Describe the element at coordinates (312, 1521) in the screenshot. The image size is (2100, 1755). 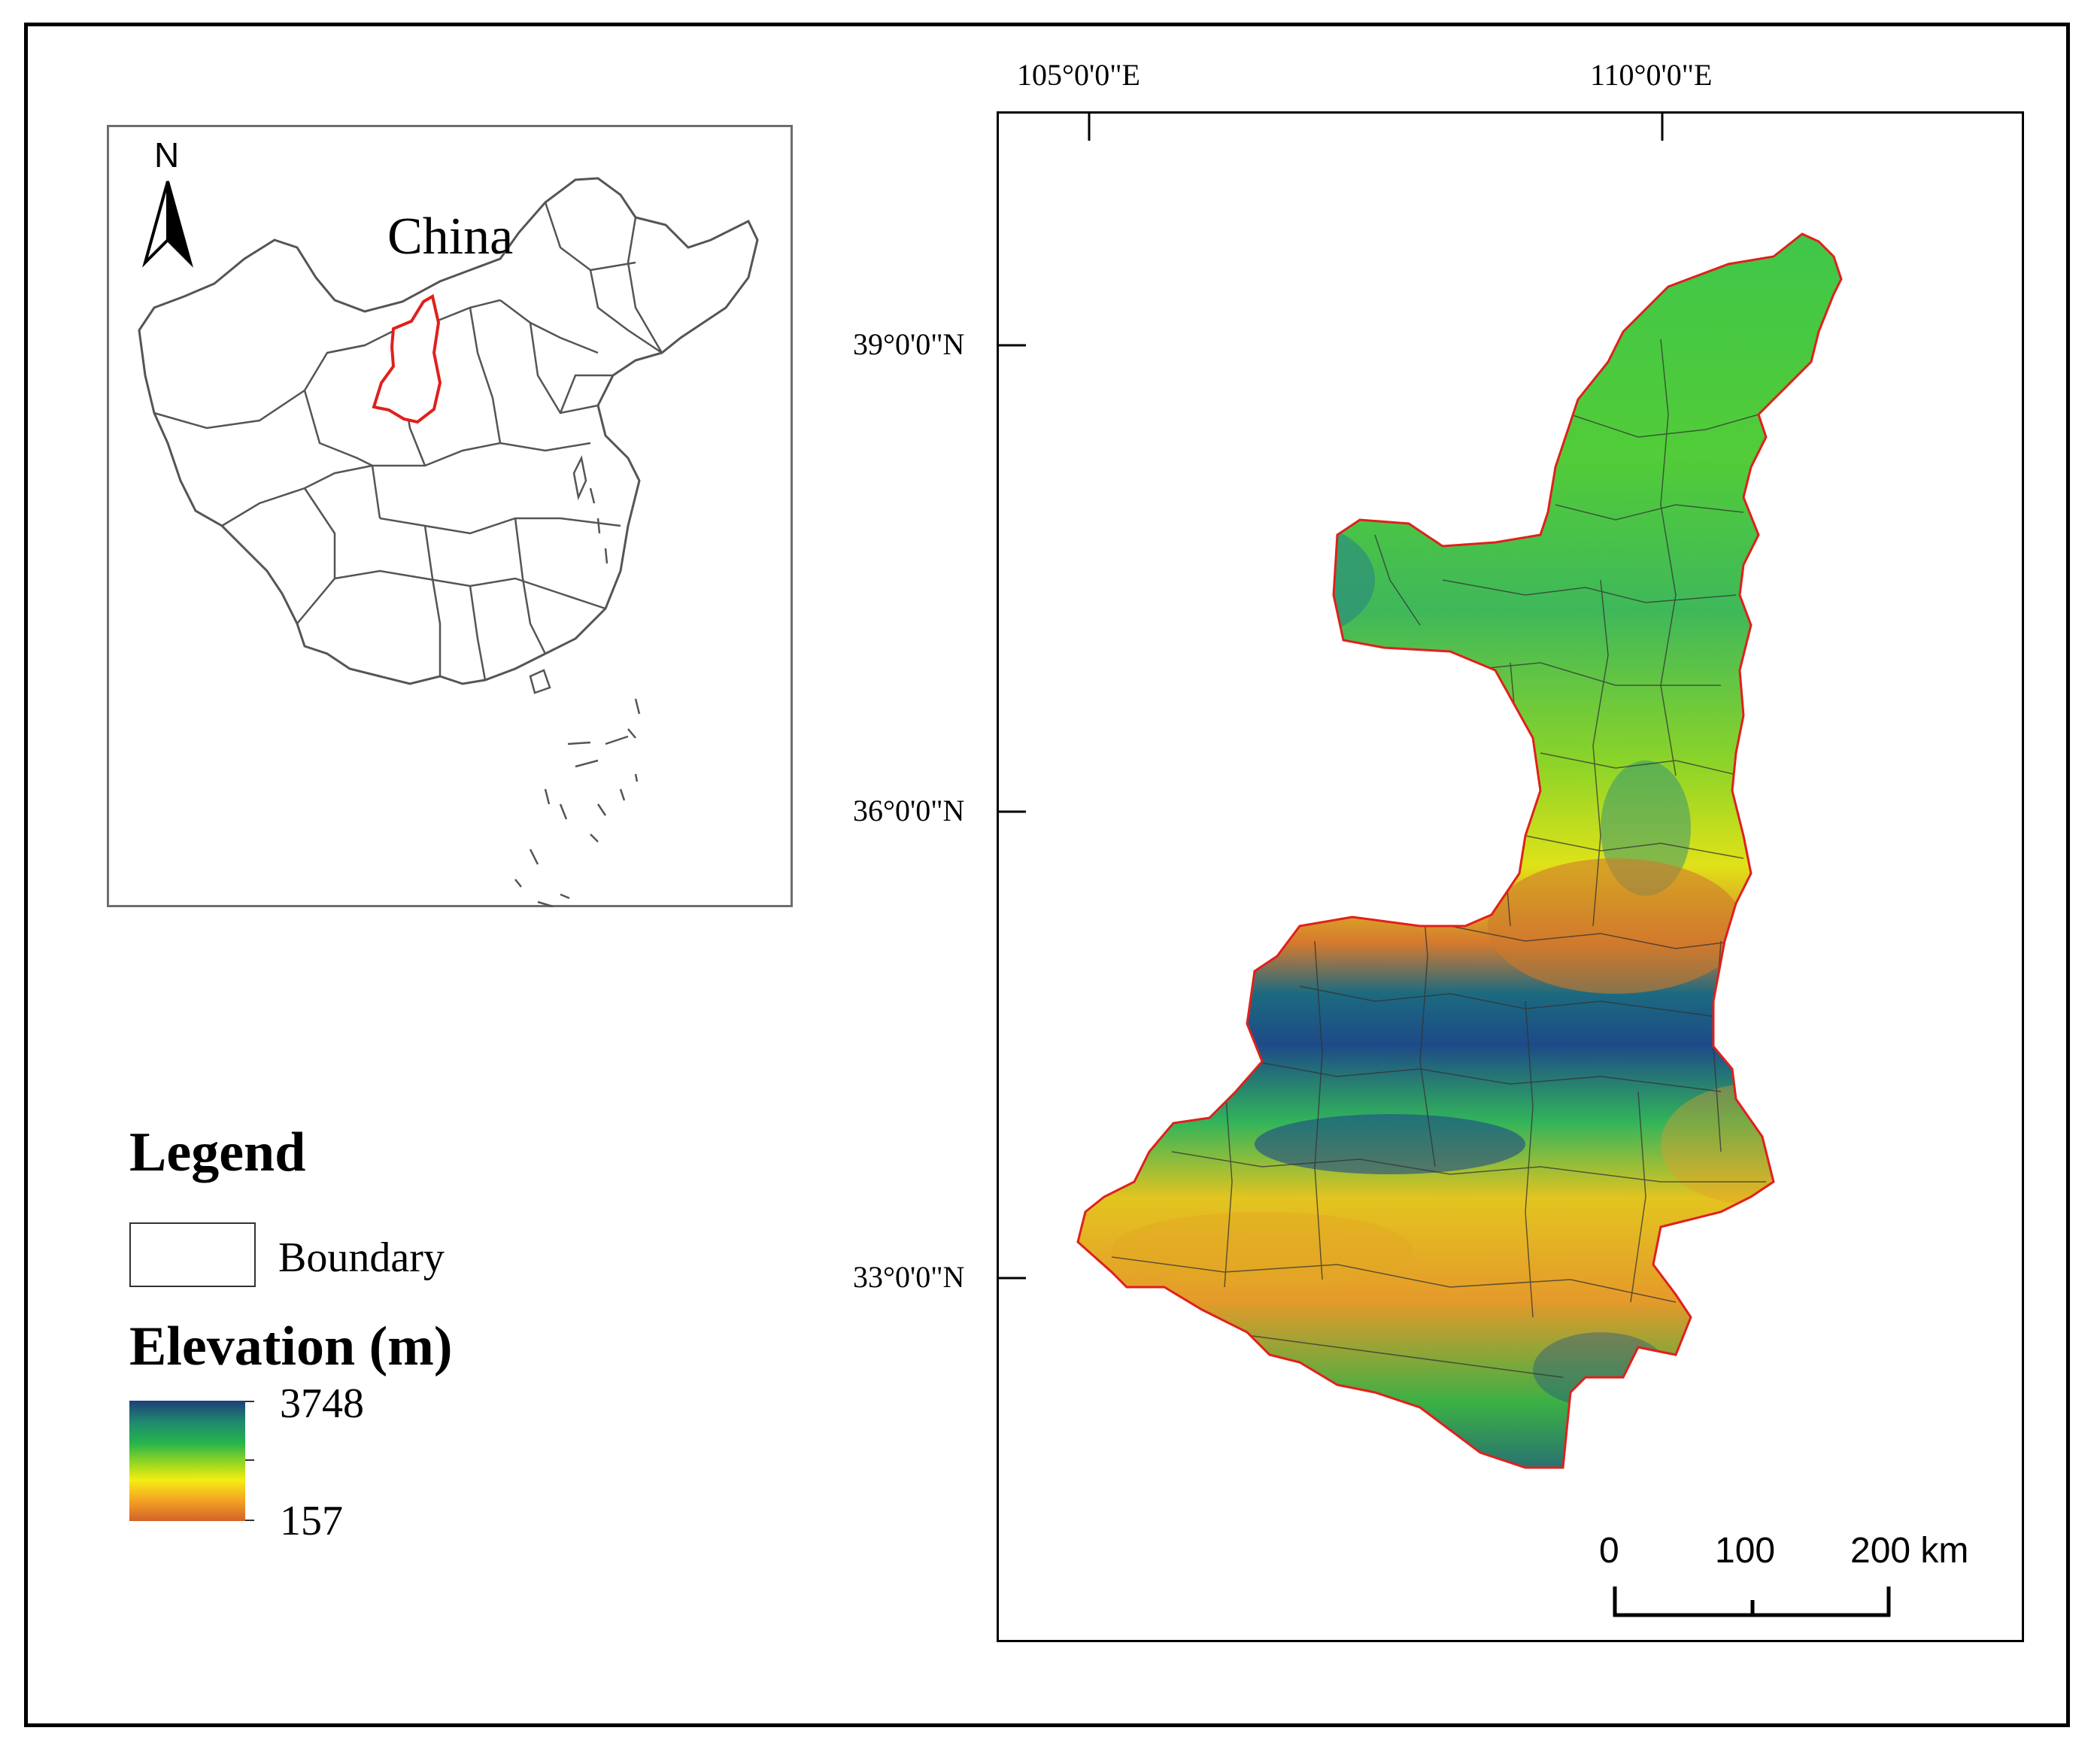
I see `elevation-min-label: 157` at that location.